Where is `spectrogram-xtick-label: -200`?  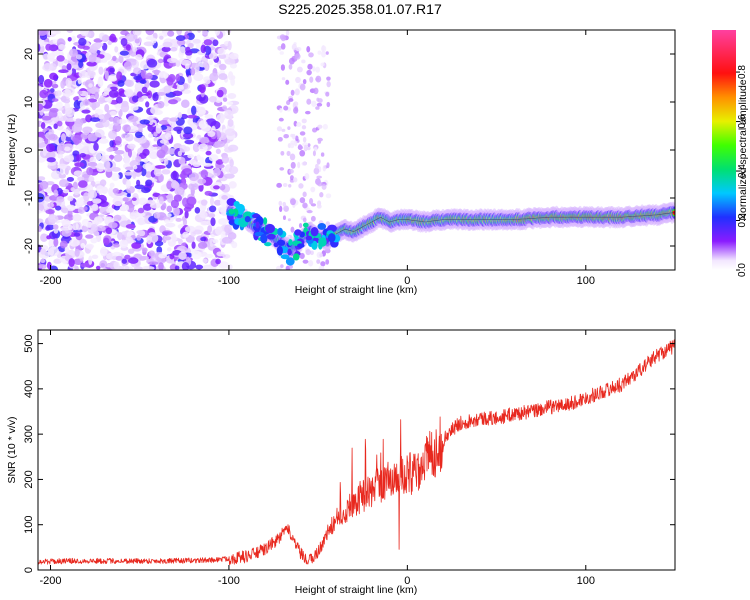 spectrogram-xtick-label: -200 is located at coordinates (50, 281).